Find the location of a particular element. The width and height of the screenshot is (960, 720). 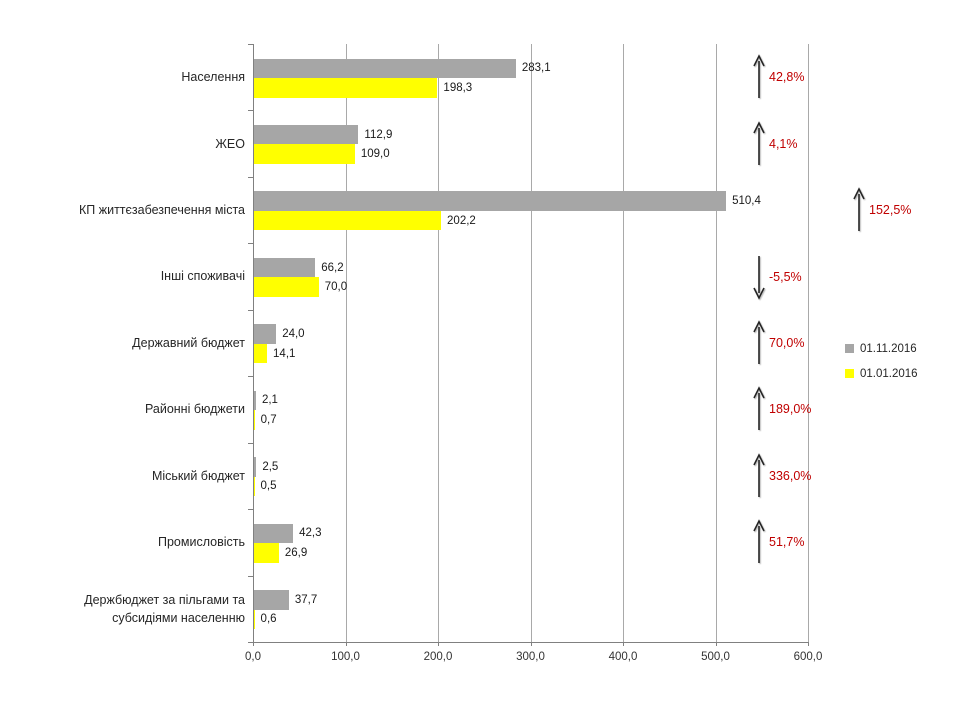

bar-value-label: 26,9 is located at coordinates (296, 552).